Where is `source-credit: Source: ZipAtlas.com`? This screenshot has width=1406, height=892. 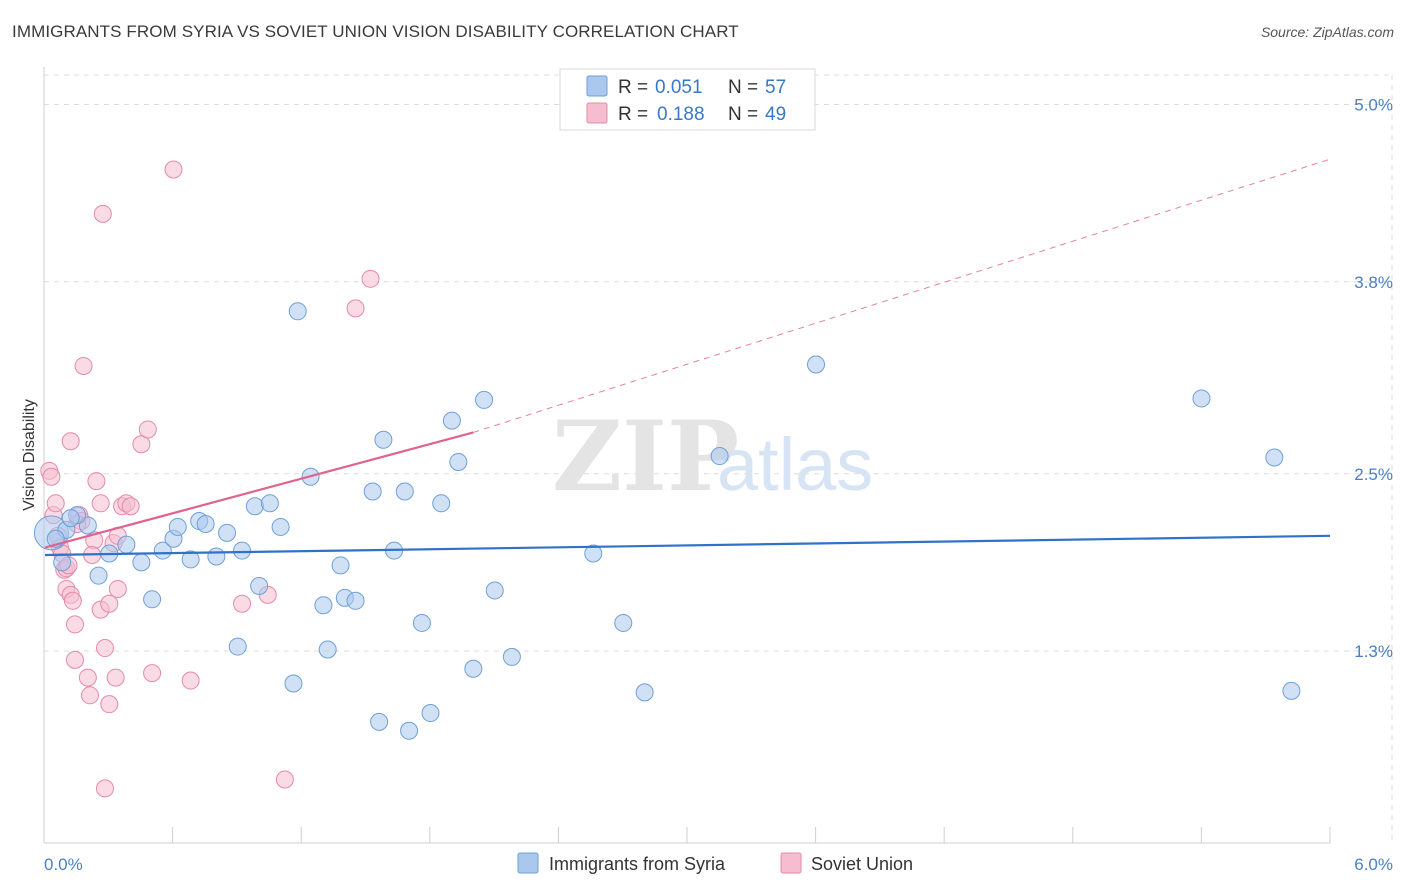 source-credit: Source: ZipAtlas.com is located at coordinates (1327, 32).